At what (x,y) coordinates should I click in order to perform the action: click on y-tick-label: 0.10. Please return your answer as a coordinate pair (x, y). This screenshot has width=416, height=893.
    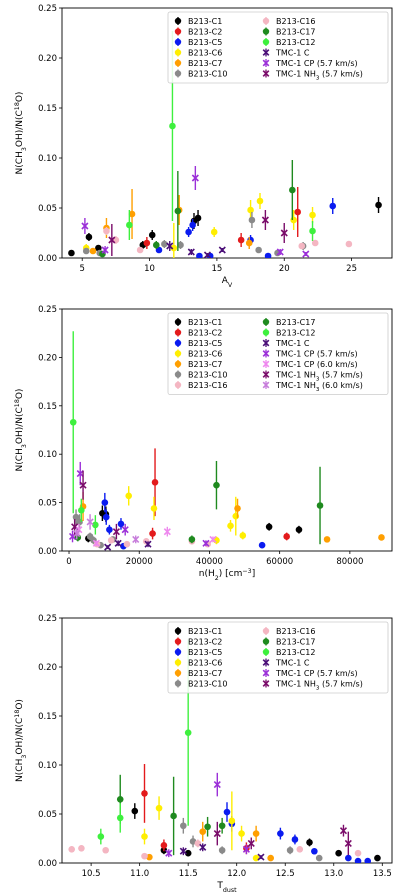
    Looking at the image, I should click on (47, 455).